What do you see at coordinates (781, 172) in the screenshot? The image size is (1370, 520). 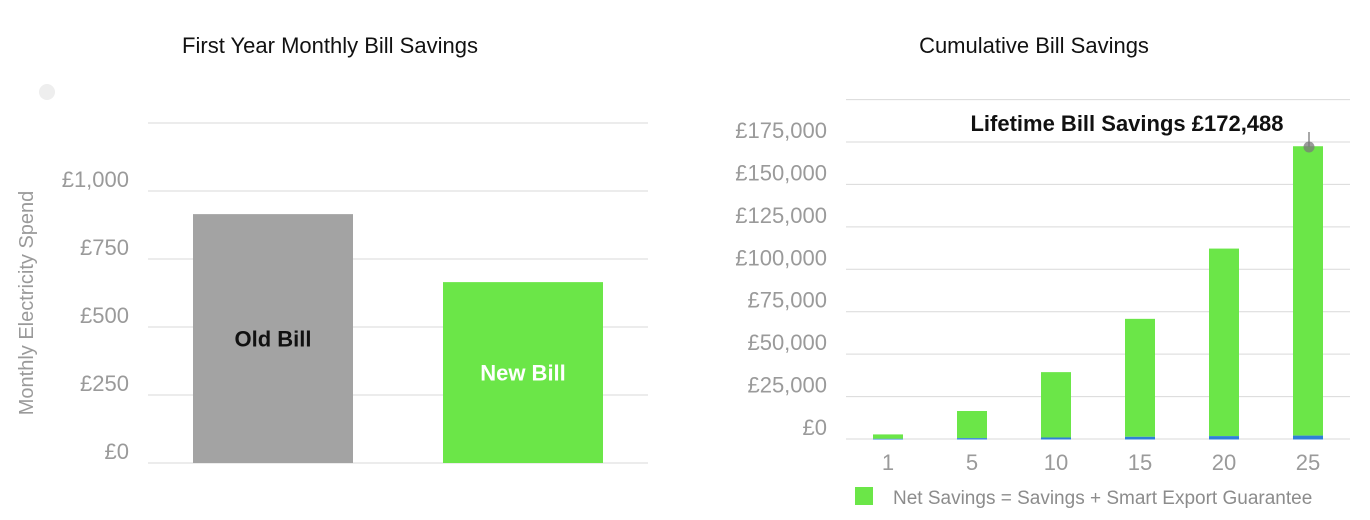 I see `y-tick-label: £150,000` at bounding box center [781, 172].